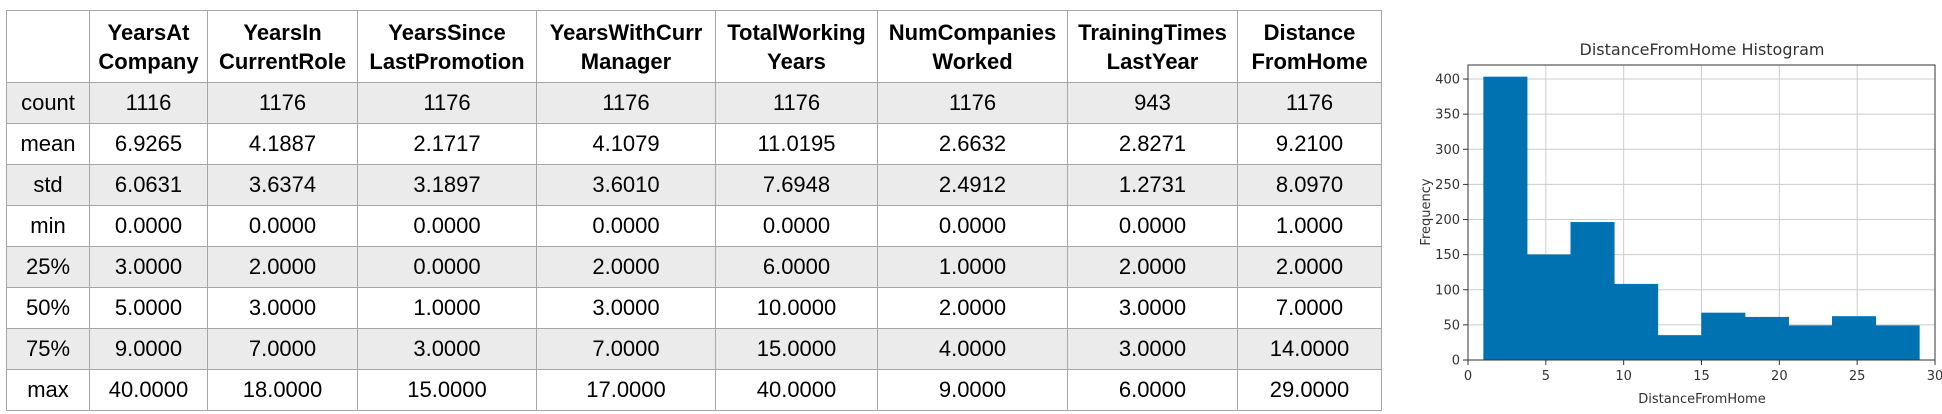 Image resolution: width=1942 pixels, height=414 pixels. Describe the element at coordinates (1447, 80) in the screenshot. I see `y-tick-label: 400` at that location.